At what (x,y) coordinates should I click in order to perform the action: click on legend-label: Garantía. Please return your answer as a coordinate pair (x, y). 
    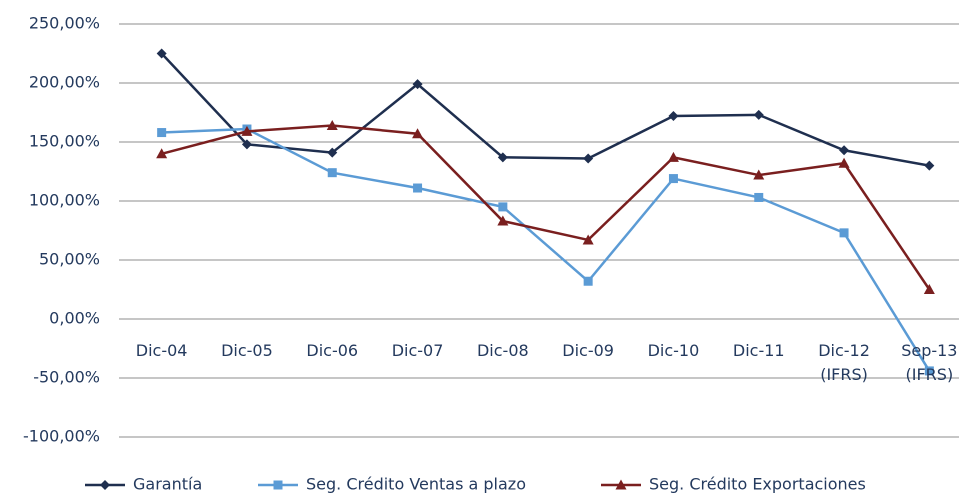
    Looking at the image, I should click on (167, 484).